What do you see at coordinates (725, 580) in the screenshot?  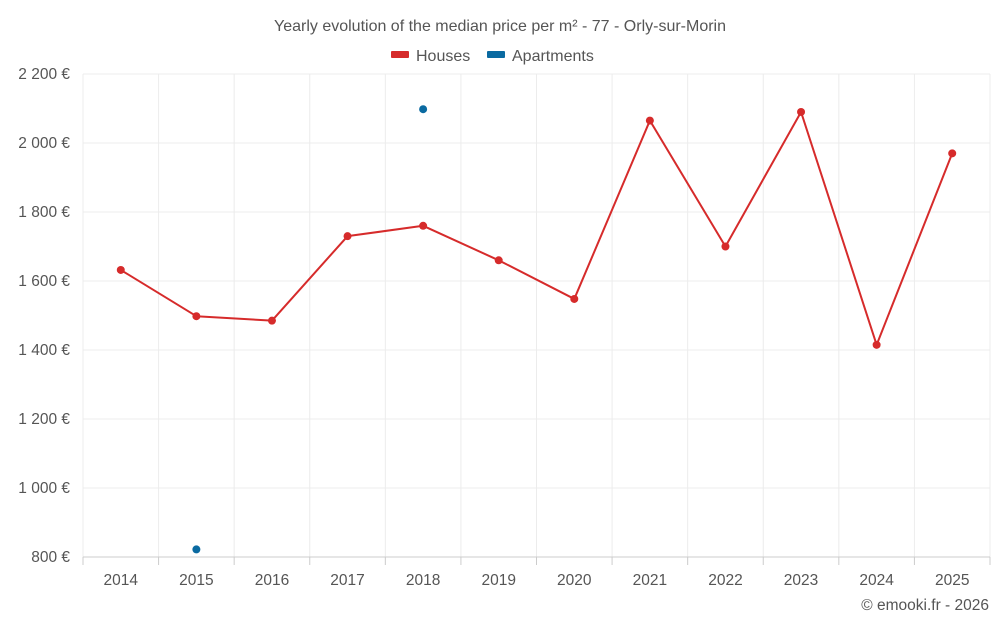 I see `x-tick-label: 2022` at bounding box center [725, 580].